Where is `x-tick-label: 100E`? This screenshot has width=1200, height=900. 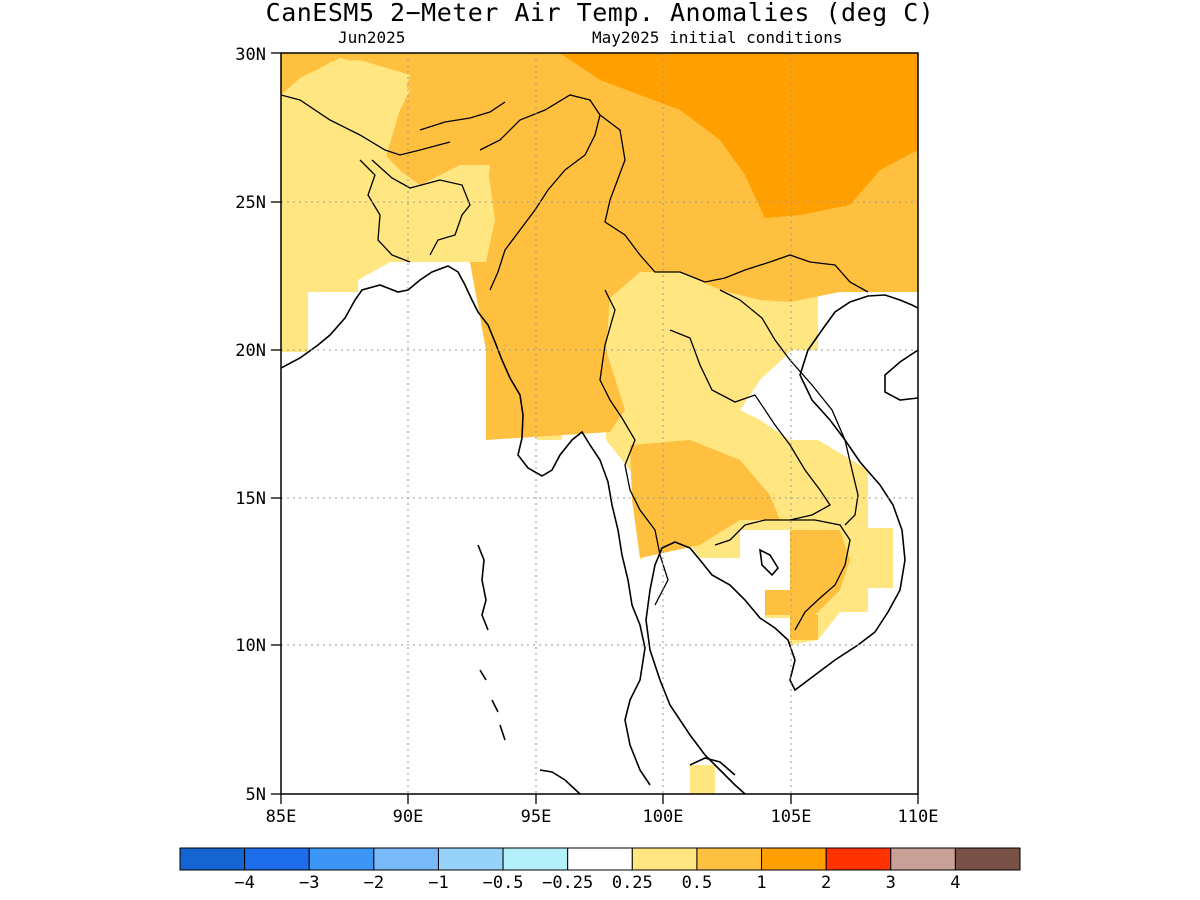 x-tick-label: 100E is located at coordinates (663, 817).